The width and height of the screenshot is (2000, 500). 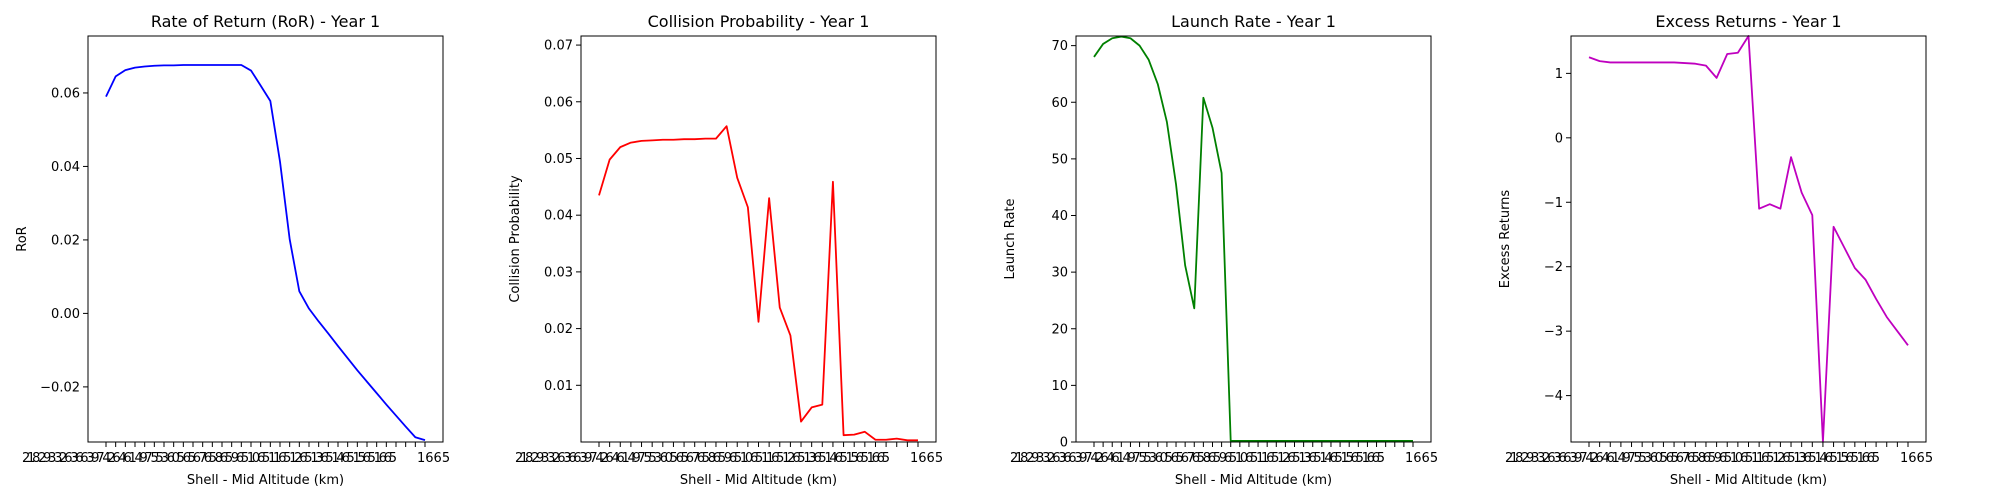 I want to click on y-tick-label: 0.07, so click(x=558, y=46).